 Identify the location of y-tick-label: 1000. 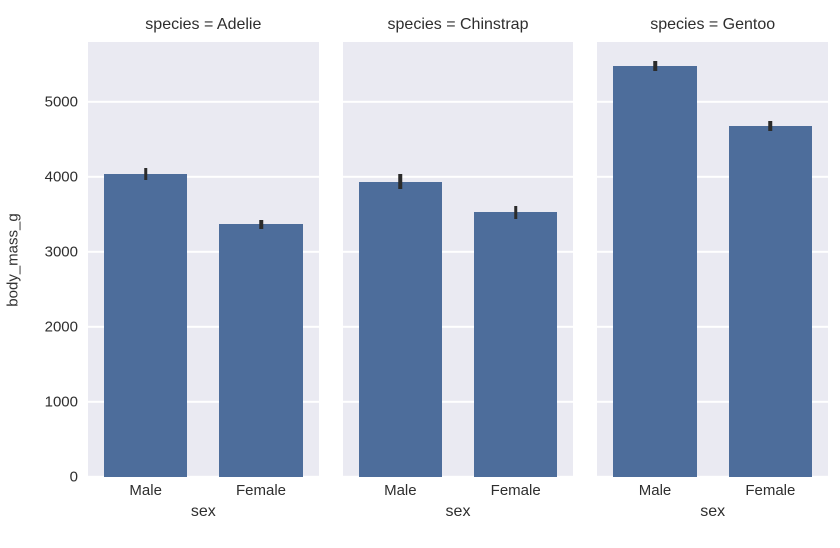
(61, 402).